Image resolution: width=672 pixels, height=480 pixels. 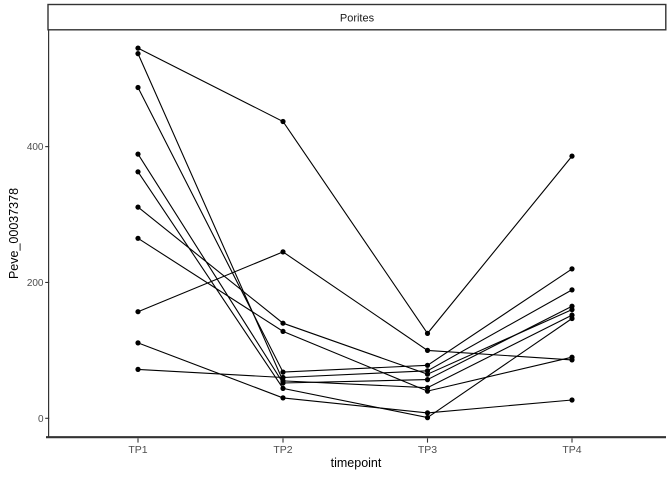 I want to click on y-axis-ticks: 0 200 400, so click(x=38, y=283).